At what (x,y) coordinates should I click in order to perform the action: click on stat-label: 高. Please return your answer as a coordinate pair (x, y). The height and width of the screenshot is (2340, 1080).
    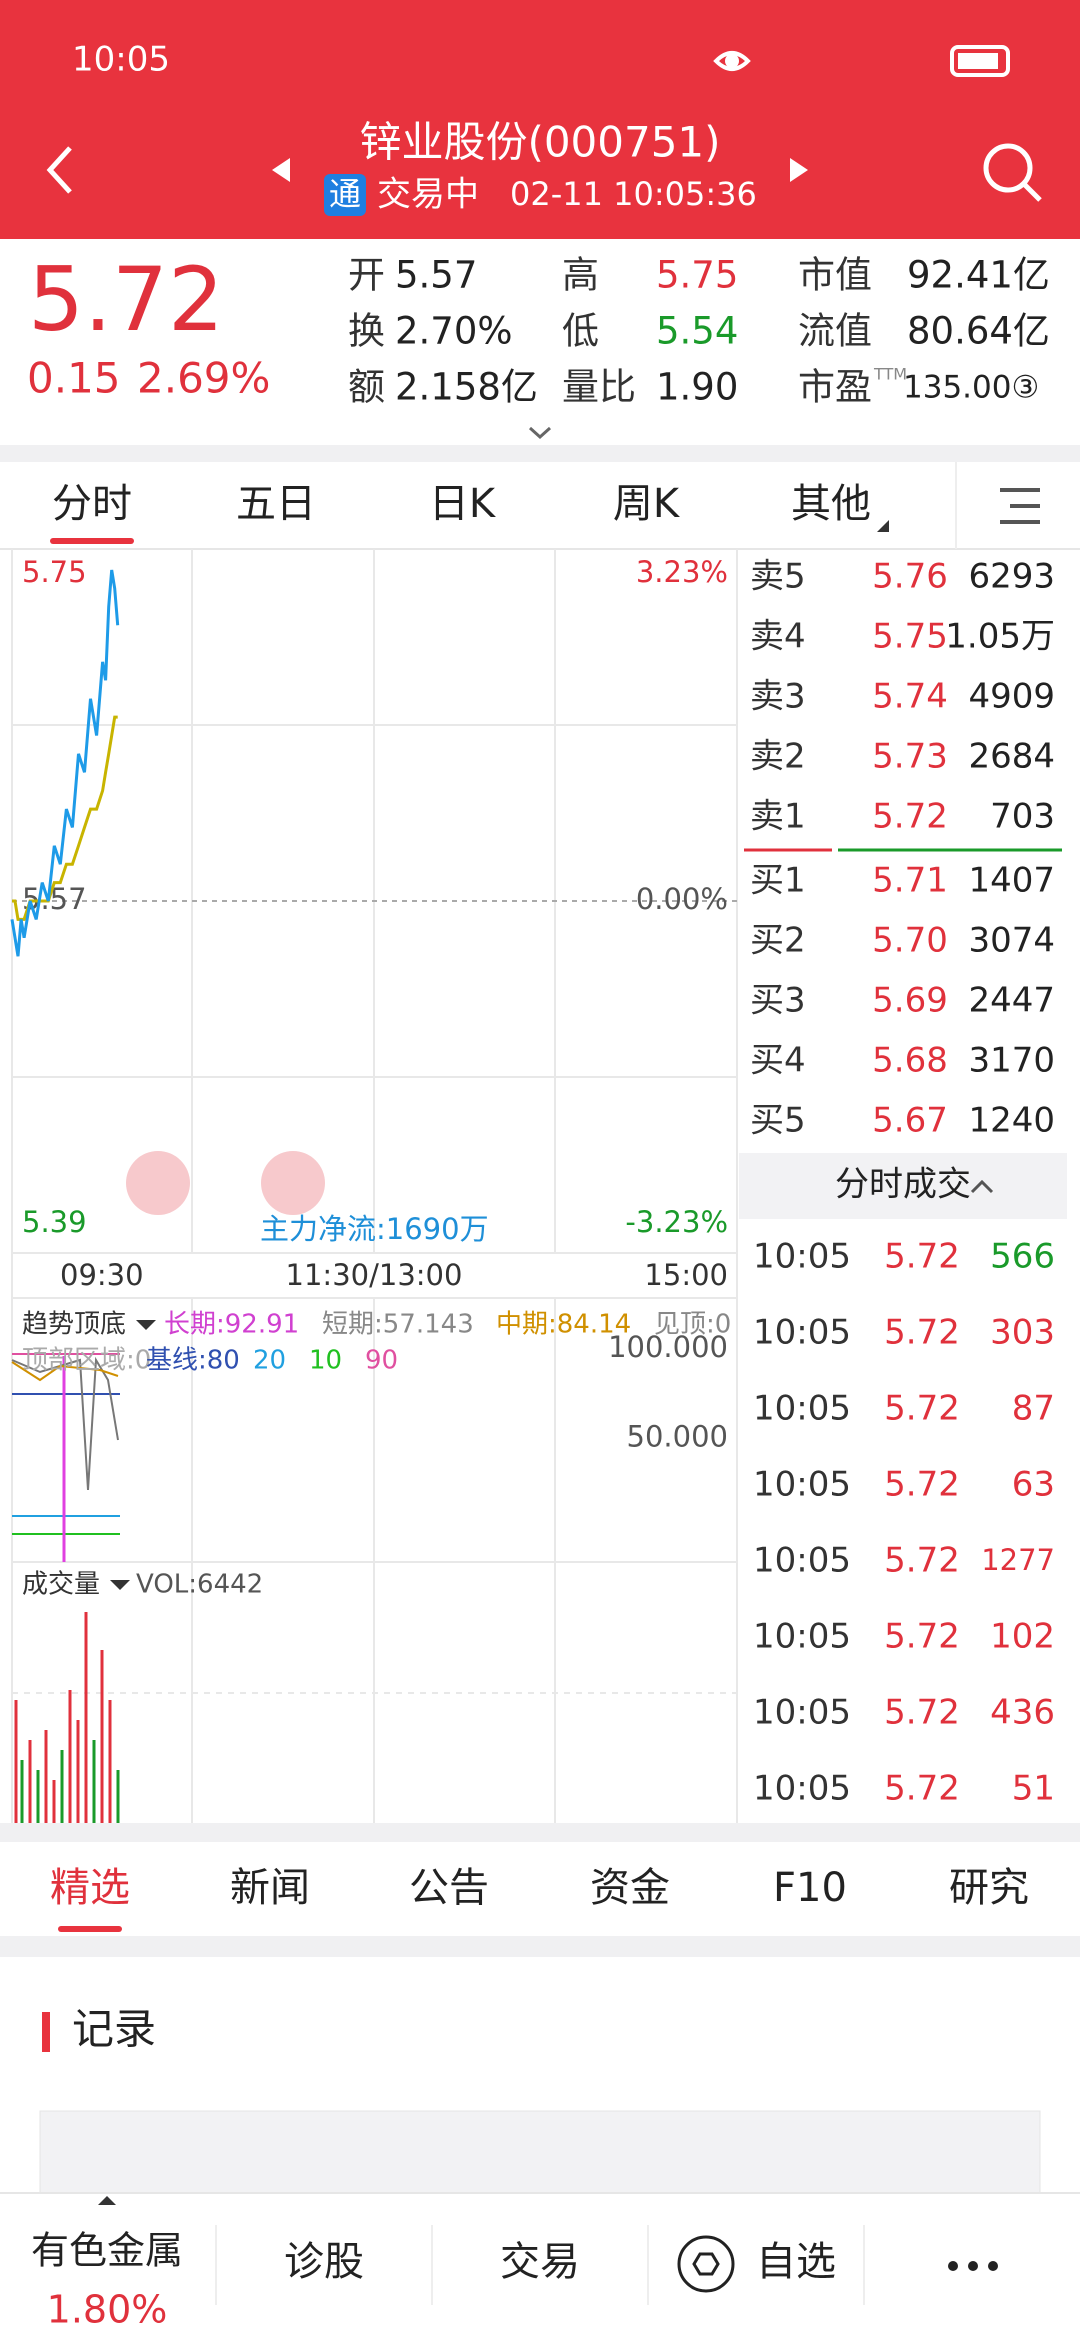
    Looking at the image, I should click on (580, 275).